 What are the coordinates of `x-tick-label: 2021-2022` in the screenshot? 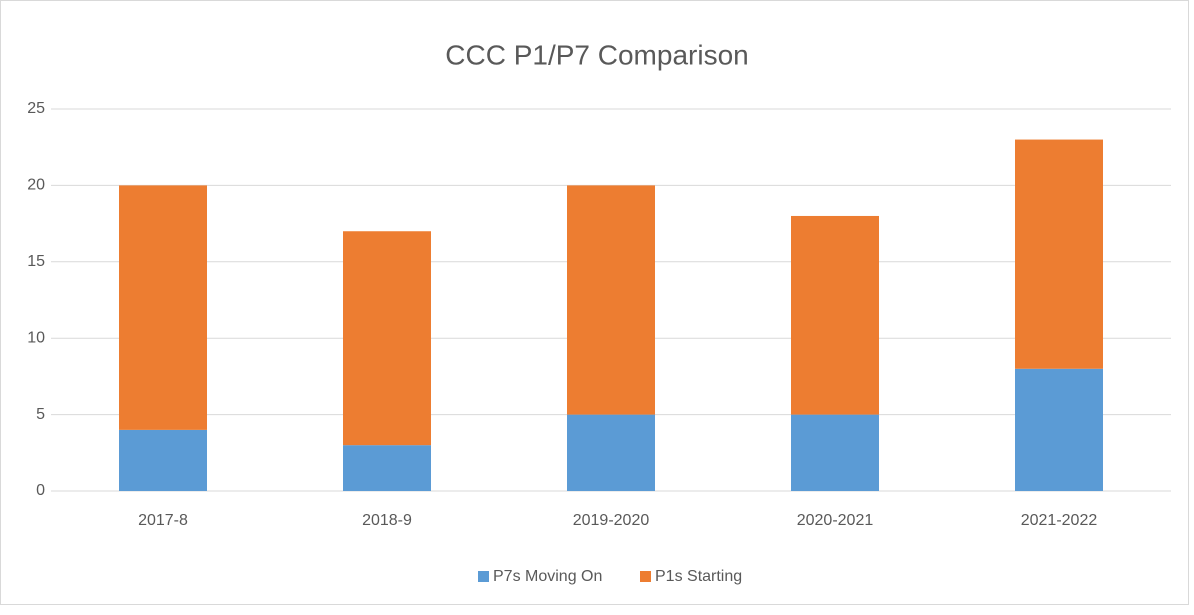 It's located at (1059, 520).